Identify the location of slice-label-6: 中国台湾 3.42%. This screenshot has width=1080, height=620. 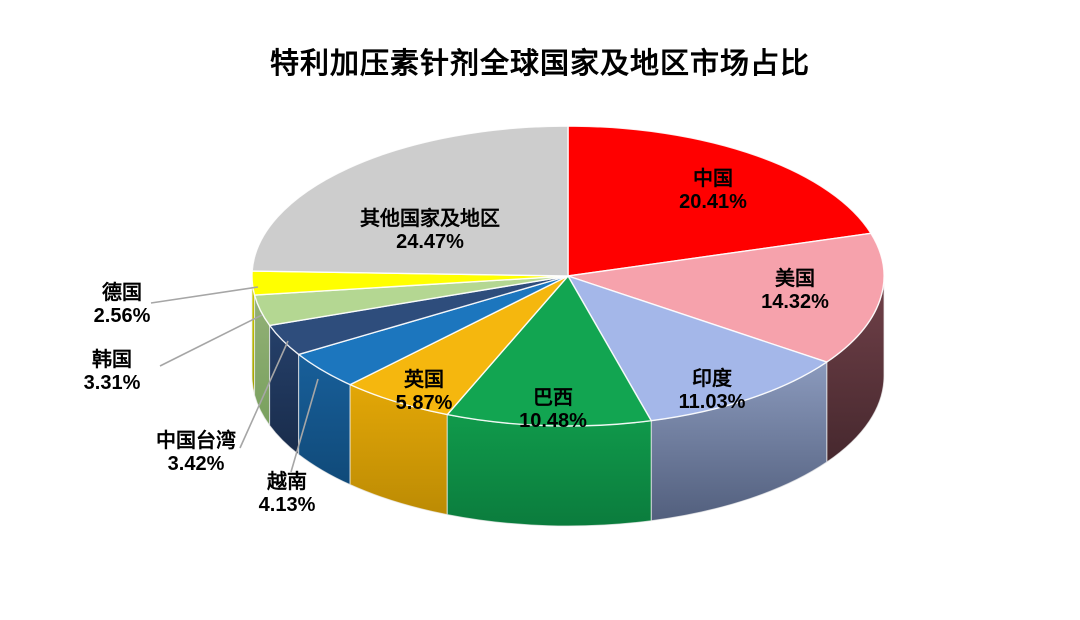
(196, 451).